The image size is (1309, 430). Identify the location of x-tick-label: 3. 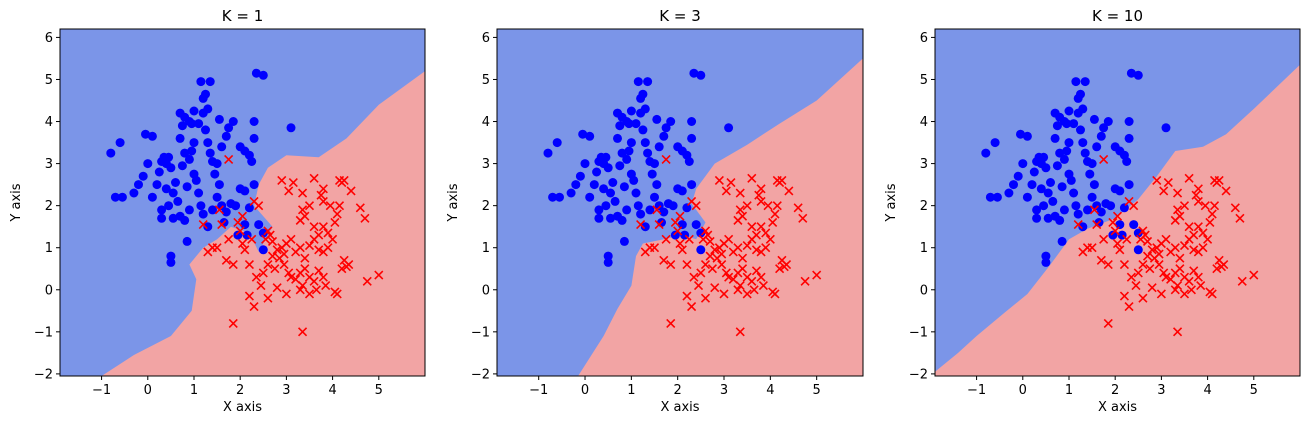
(1161, 390).